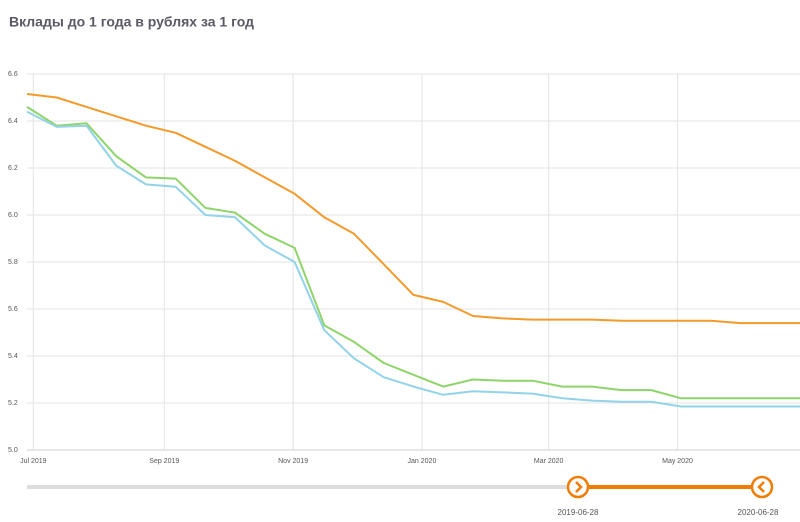  What do you see at coordinates (164, 461) in the screenshot?
I see `x-tick-label: Sep 2019` at bounding box center [164, 461].